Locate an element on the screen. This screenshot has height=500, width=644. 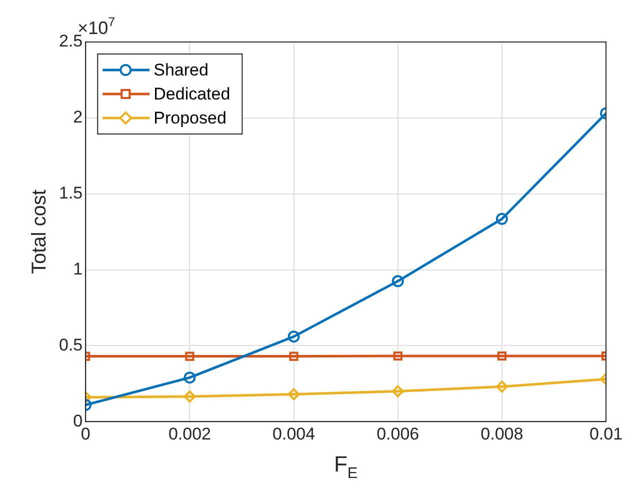
y-tick-label: 0.5 is located at coordinates (70, 344).